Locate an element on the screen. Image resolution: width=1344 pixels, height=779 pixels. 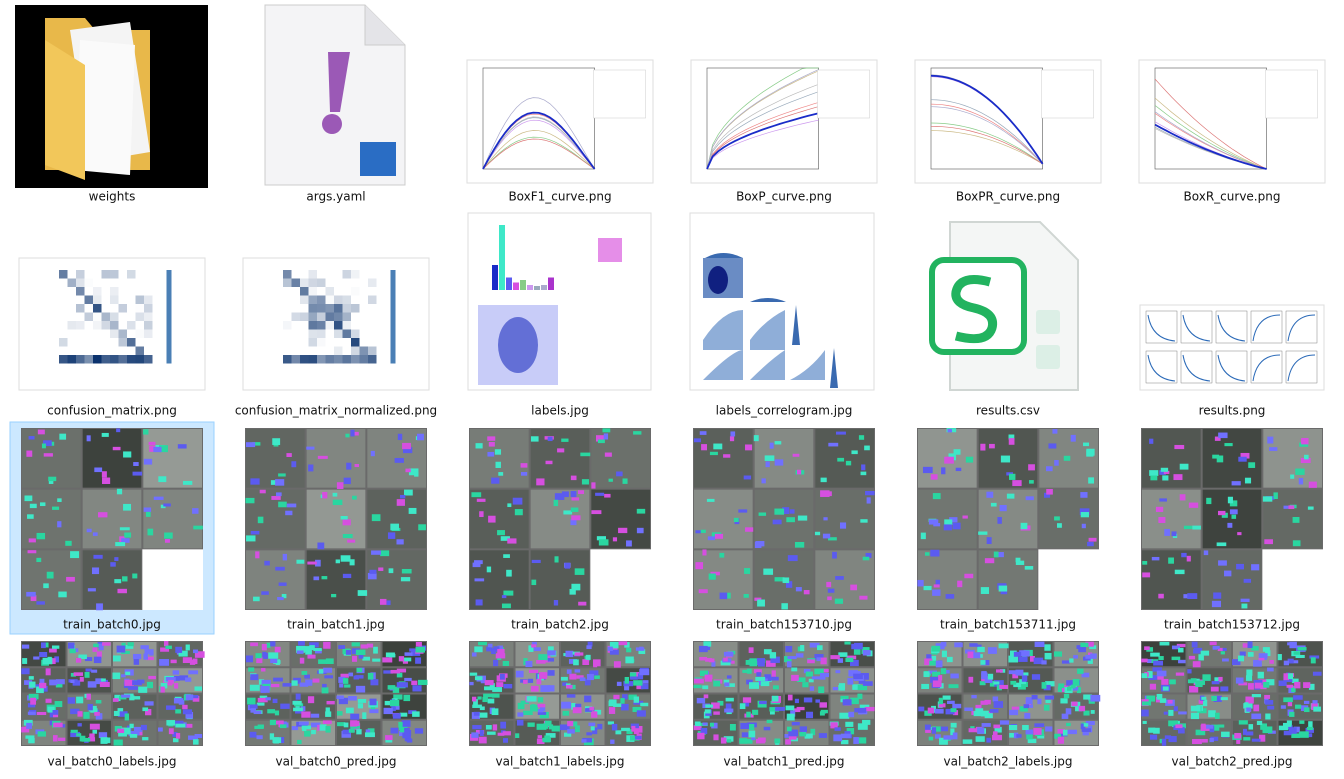
file-item: val_batch0_labels.jpg is located at coordinates (113, 705).